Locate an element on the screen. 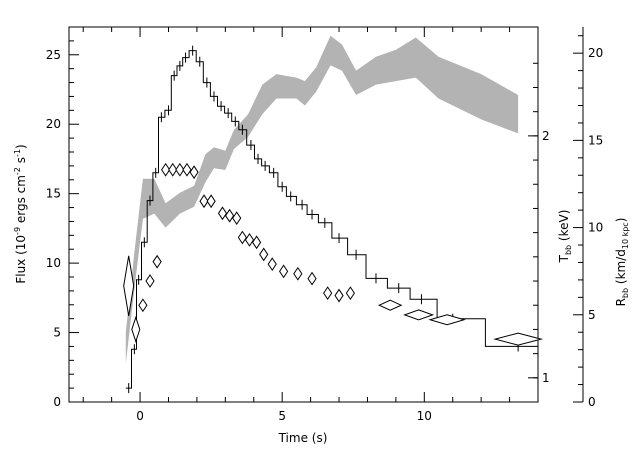  radius-tick-label: 10 is located at coordinates (595, 228).